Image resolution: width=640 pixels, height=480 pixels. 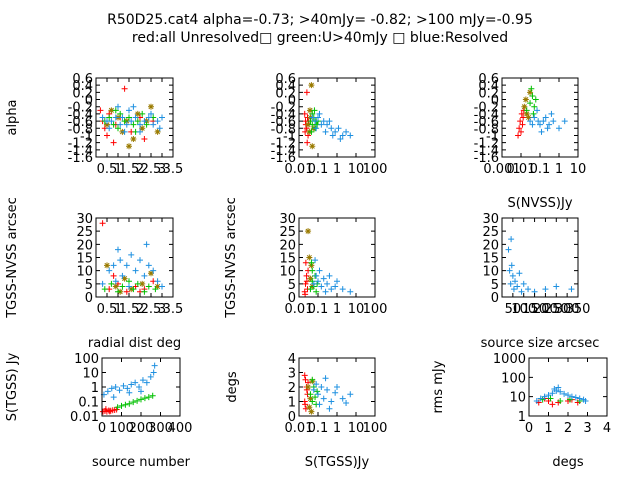 What do you see at coordinates (141, 428) in the screenshot?
I see `x-tick-label: 200` at bounding box center [141, 428].